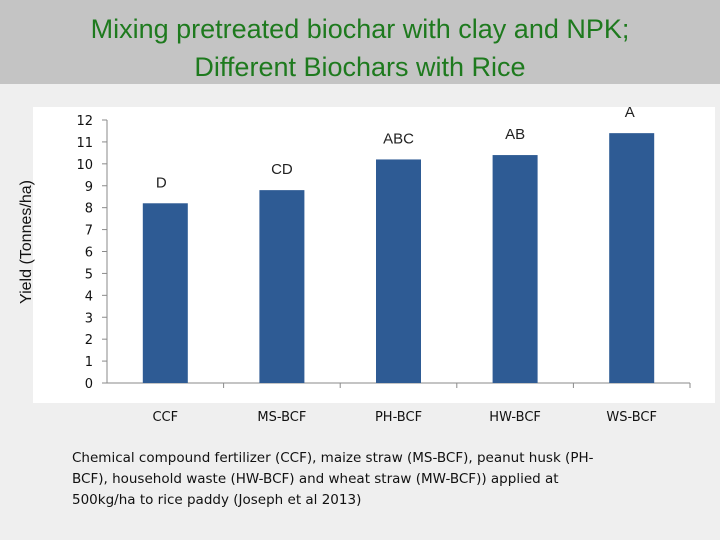  I want to click on y-tick-label: 8, so click(89, 209).